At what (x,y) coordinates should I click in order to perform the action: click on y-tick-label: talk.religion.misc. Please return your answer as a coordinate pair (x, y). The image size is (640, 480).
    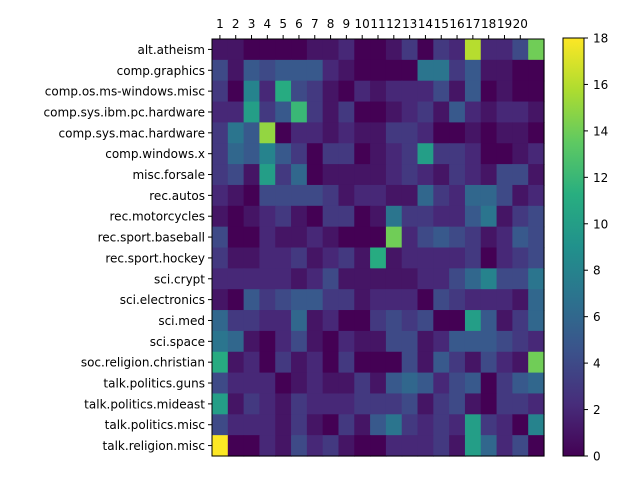
    Looking at the image, I should click on (154, 446).